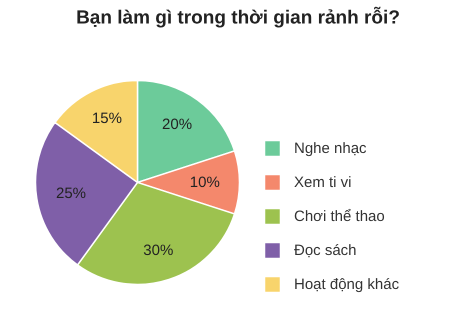 This screenshot has width=475, height=316. I want to click on data-label: 20%, so click(177, 125).